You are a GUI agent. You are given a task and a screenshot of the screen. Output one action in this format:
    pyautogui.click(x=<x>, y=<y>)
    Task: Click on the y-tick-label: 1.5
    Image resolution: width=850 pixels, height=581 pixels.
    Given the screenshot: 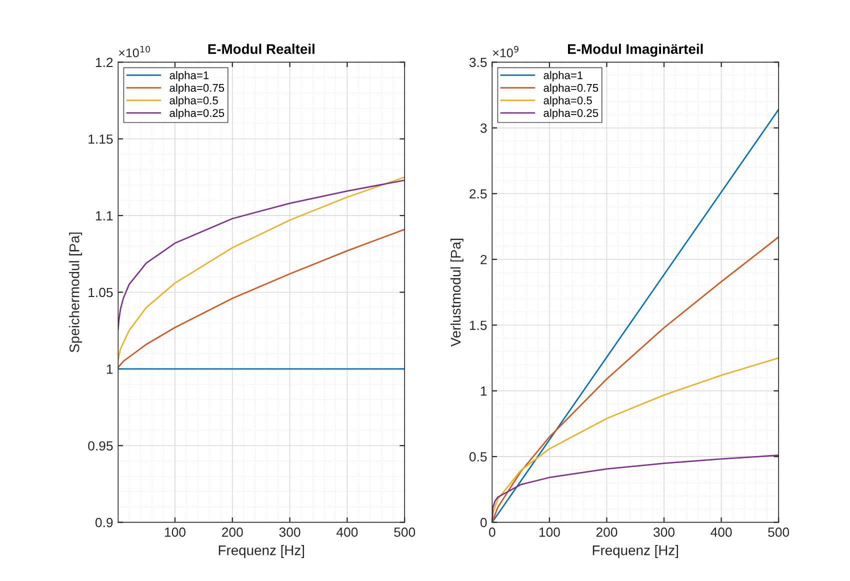 What is the action you would take?
    pyautogui.click(x=478, y=325)
    